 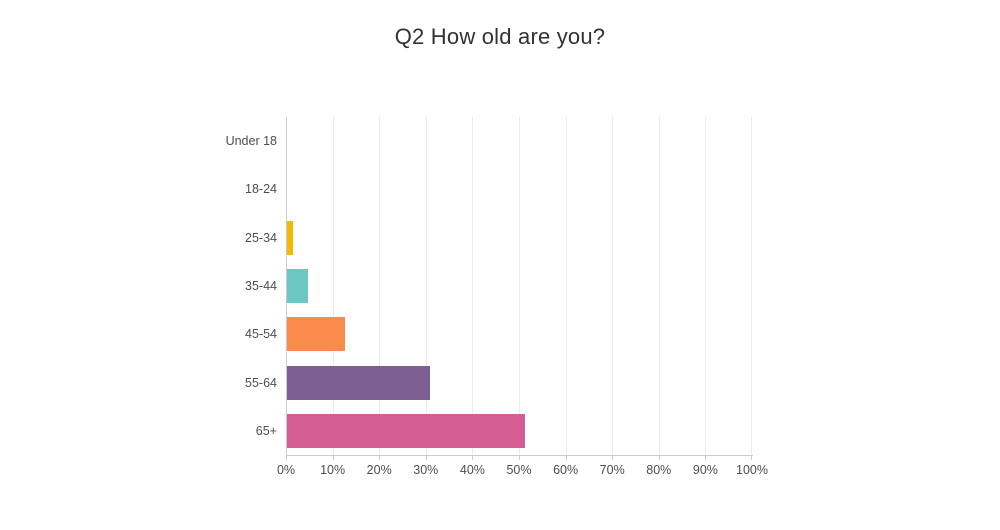 What do you see at coordinates (705, 286) in the screenshot?
I see `gridline-90%` at bounding box center [705, 286].